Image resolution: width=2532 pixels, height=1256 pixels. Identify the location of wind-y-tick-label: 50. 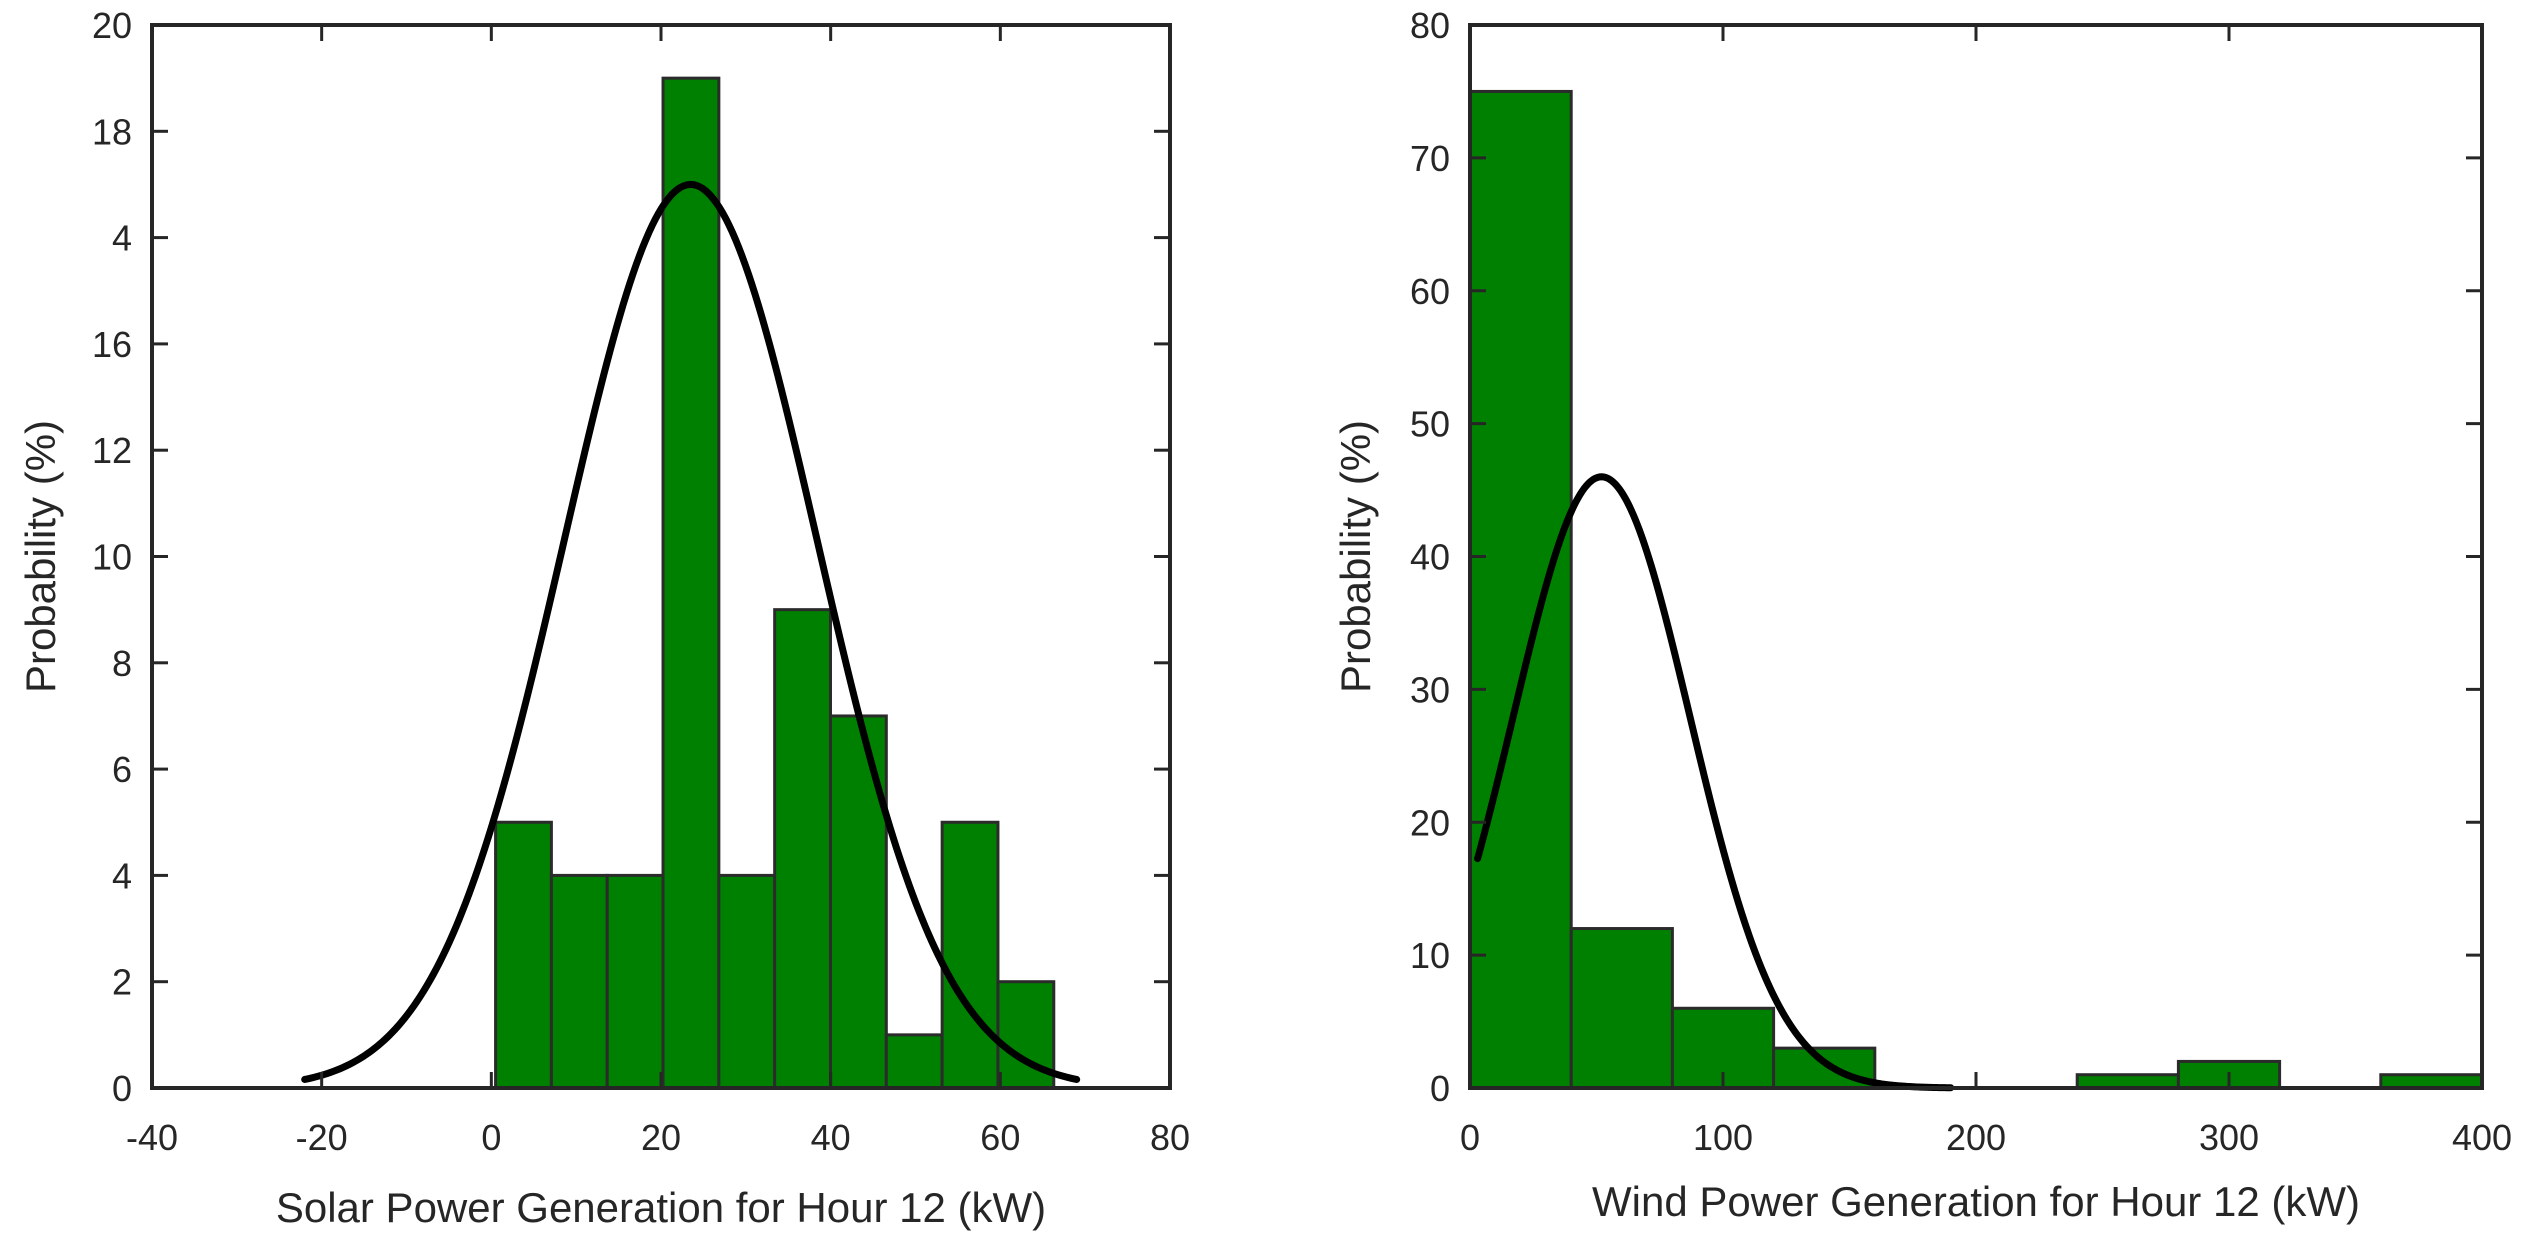
(1430, 424).